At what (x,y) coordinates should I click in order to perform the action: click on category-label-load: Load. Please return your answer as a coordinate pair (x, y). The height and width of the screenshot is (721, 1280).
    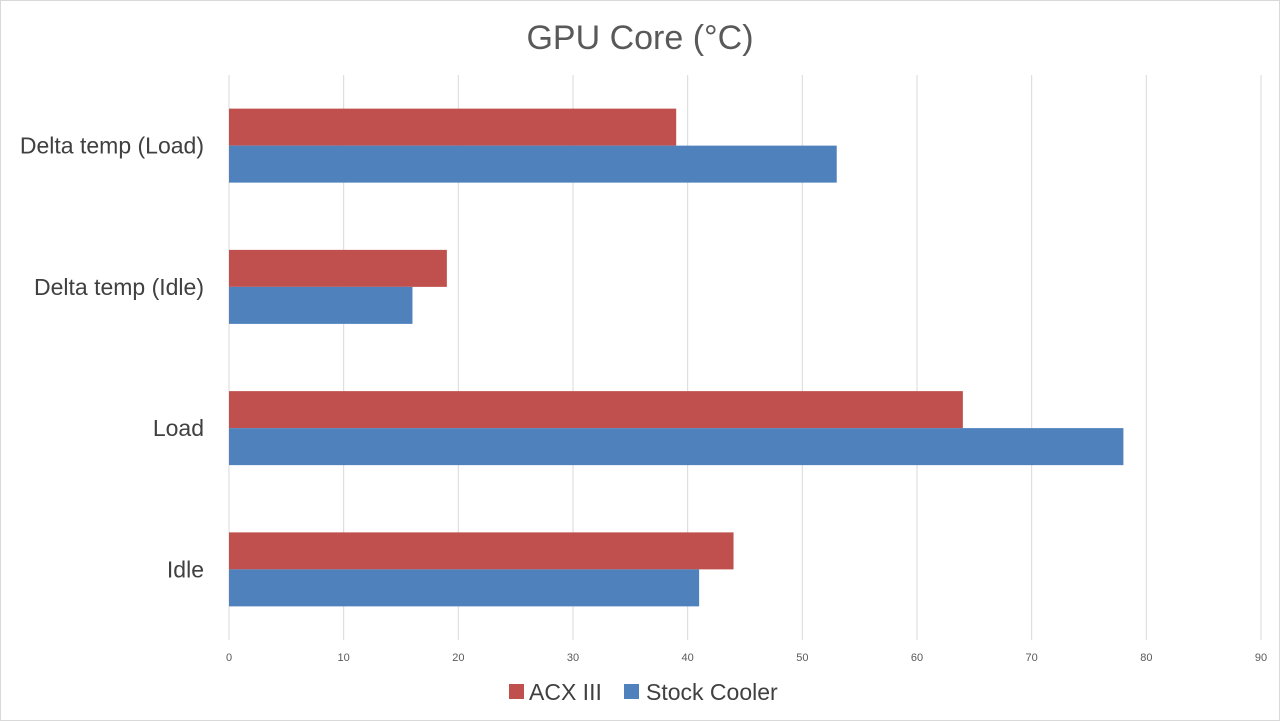
    Looking at the image, I should click on (178, 428).